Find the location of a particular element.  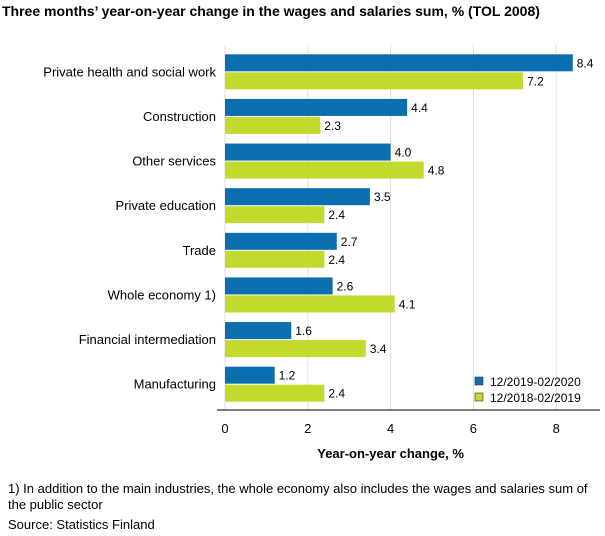

x-axis-label: Year-on-year change, % is located at coordinates (390, 453).